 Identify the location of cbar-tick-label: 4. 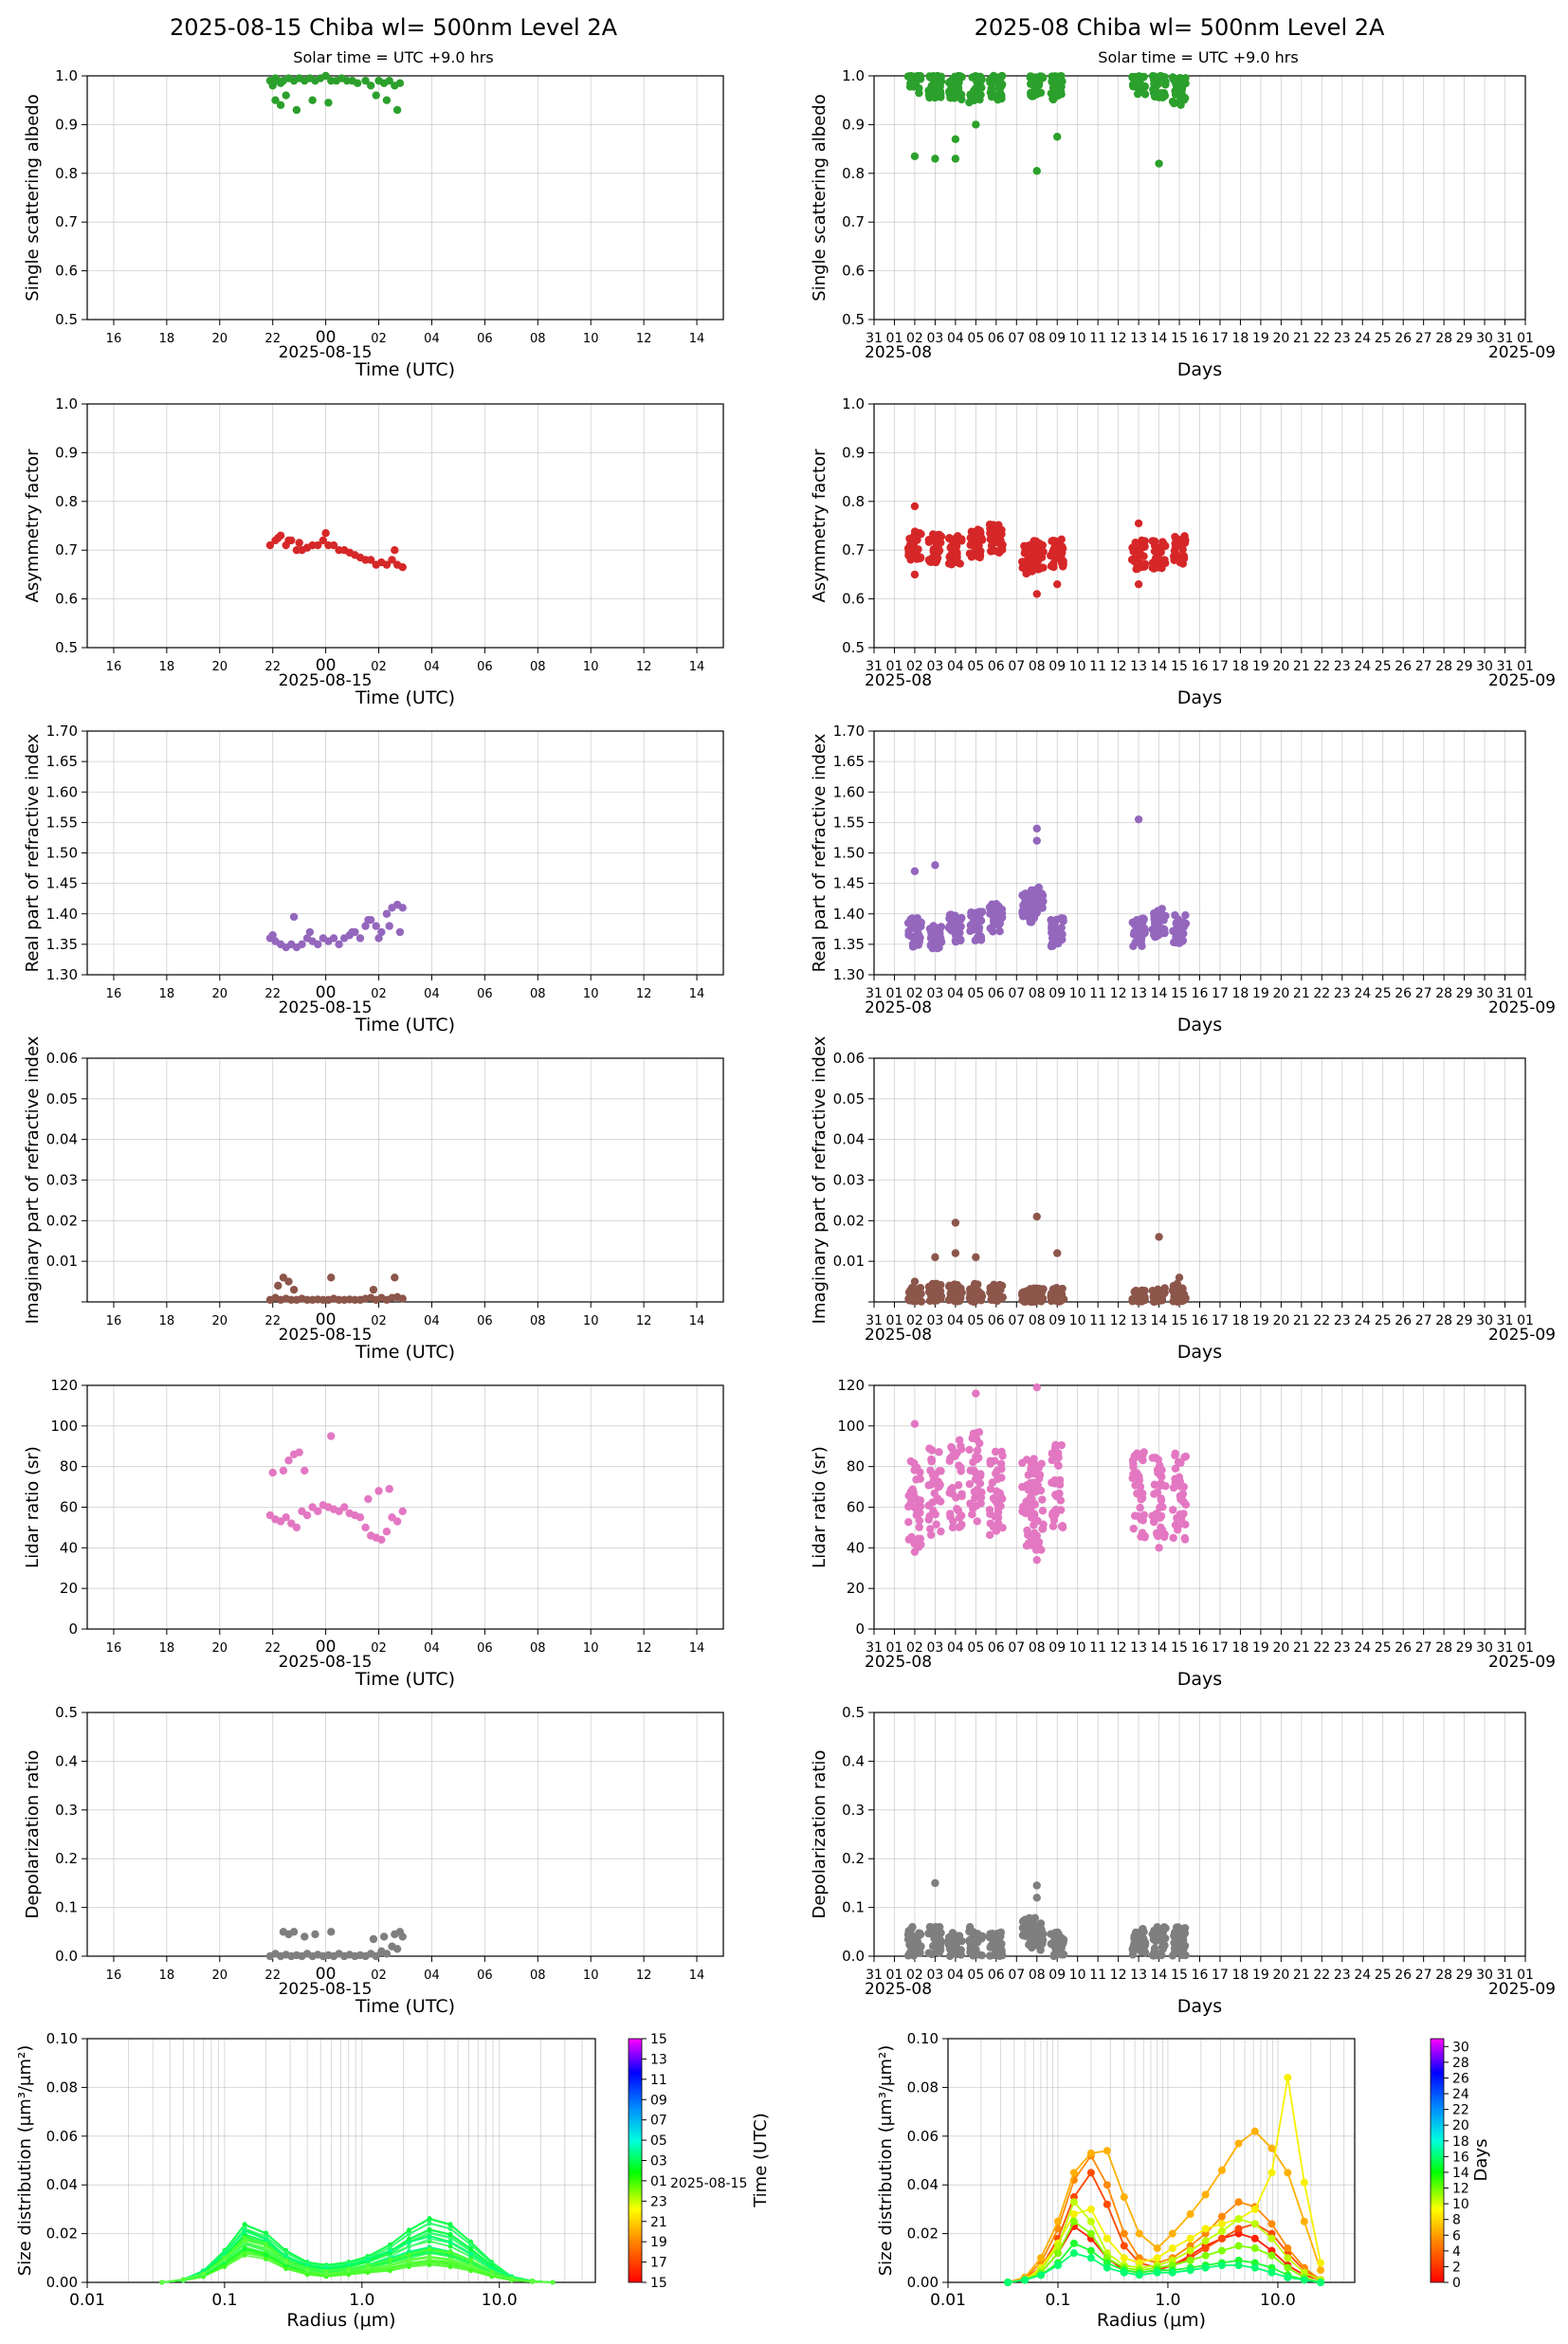
(1456, 2252).